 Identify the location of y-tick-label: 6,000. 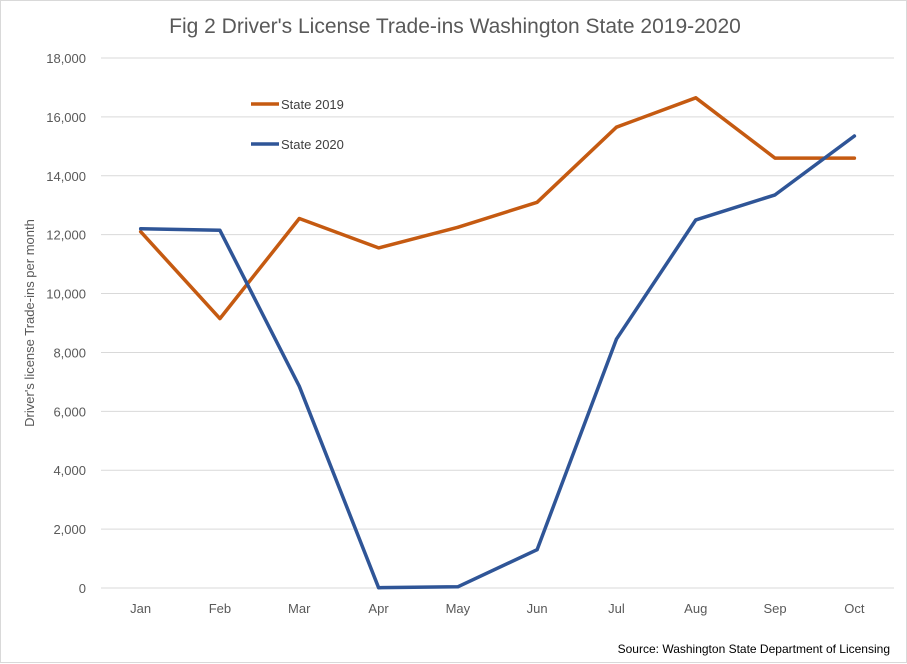
(69, 411).